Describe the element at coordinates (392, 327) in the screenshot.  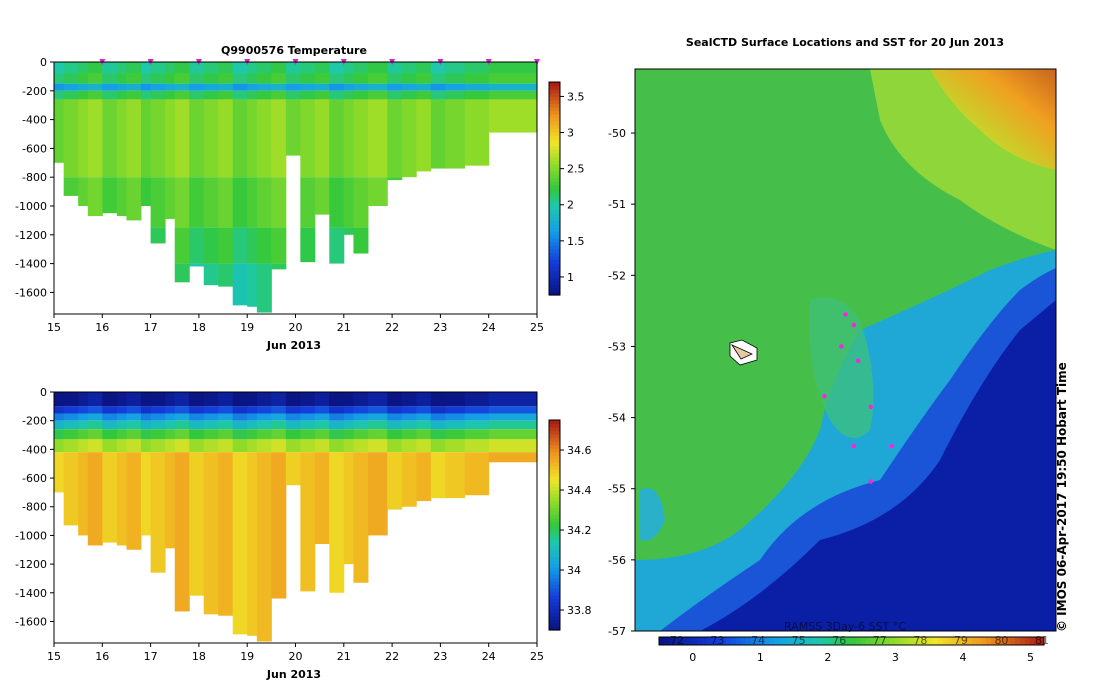
I see `x-tick-label: 22` at that location.